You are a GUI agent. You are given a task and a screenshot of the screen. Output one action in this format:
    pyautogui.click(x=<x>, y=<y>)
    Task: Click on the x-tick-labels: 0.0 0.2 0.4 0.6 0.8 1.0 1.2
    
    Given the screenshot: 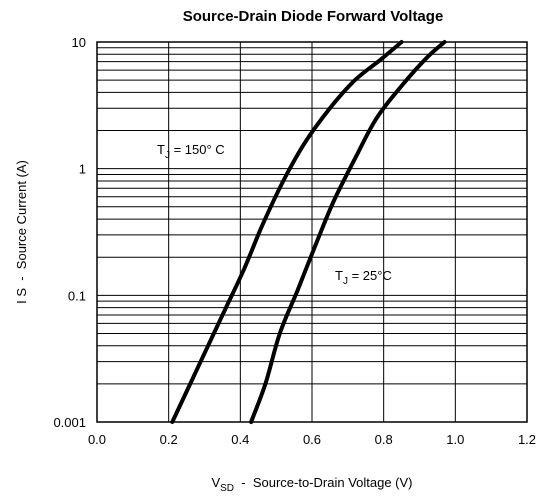 What is the action you would take?
    pyautogui.click(x=312, y=439)
    